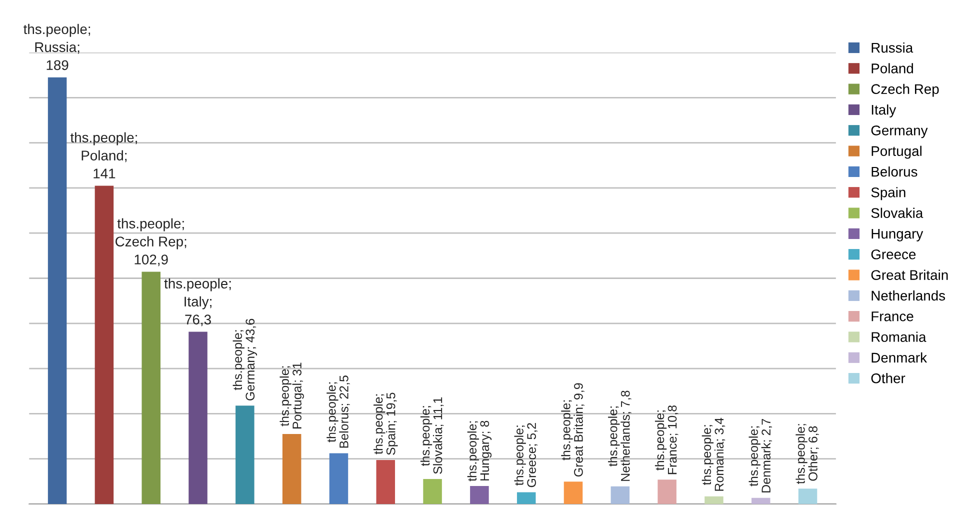 This screenshot has height=525, width=972. I want to click on data-label: ths.people; Portugal; 31, so click(292, 395).